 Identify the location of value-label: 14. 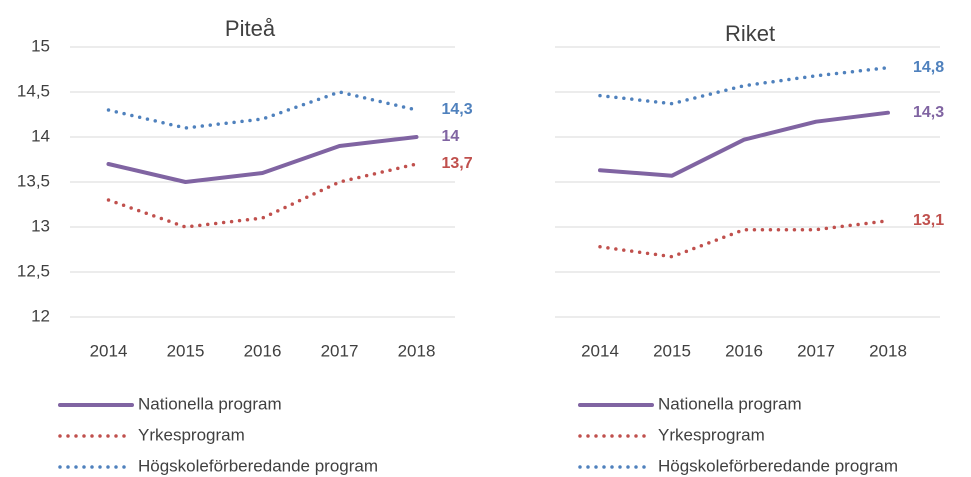
(451, 136).